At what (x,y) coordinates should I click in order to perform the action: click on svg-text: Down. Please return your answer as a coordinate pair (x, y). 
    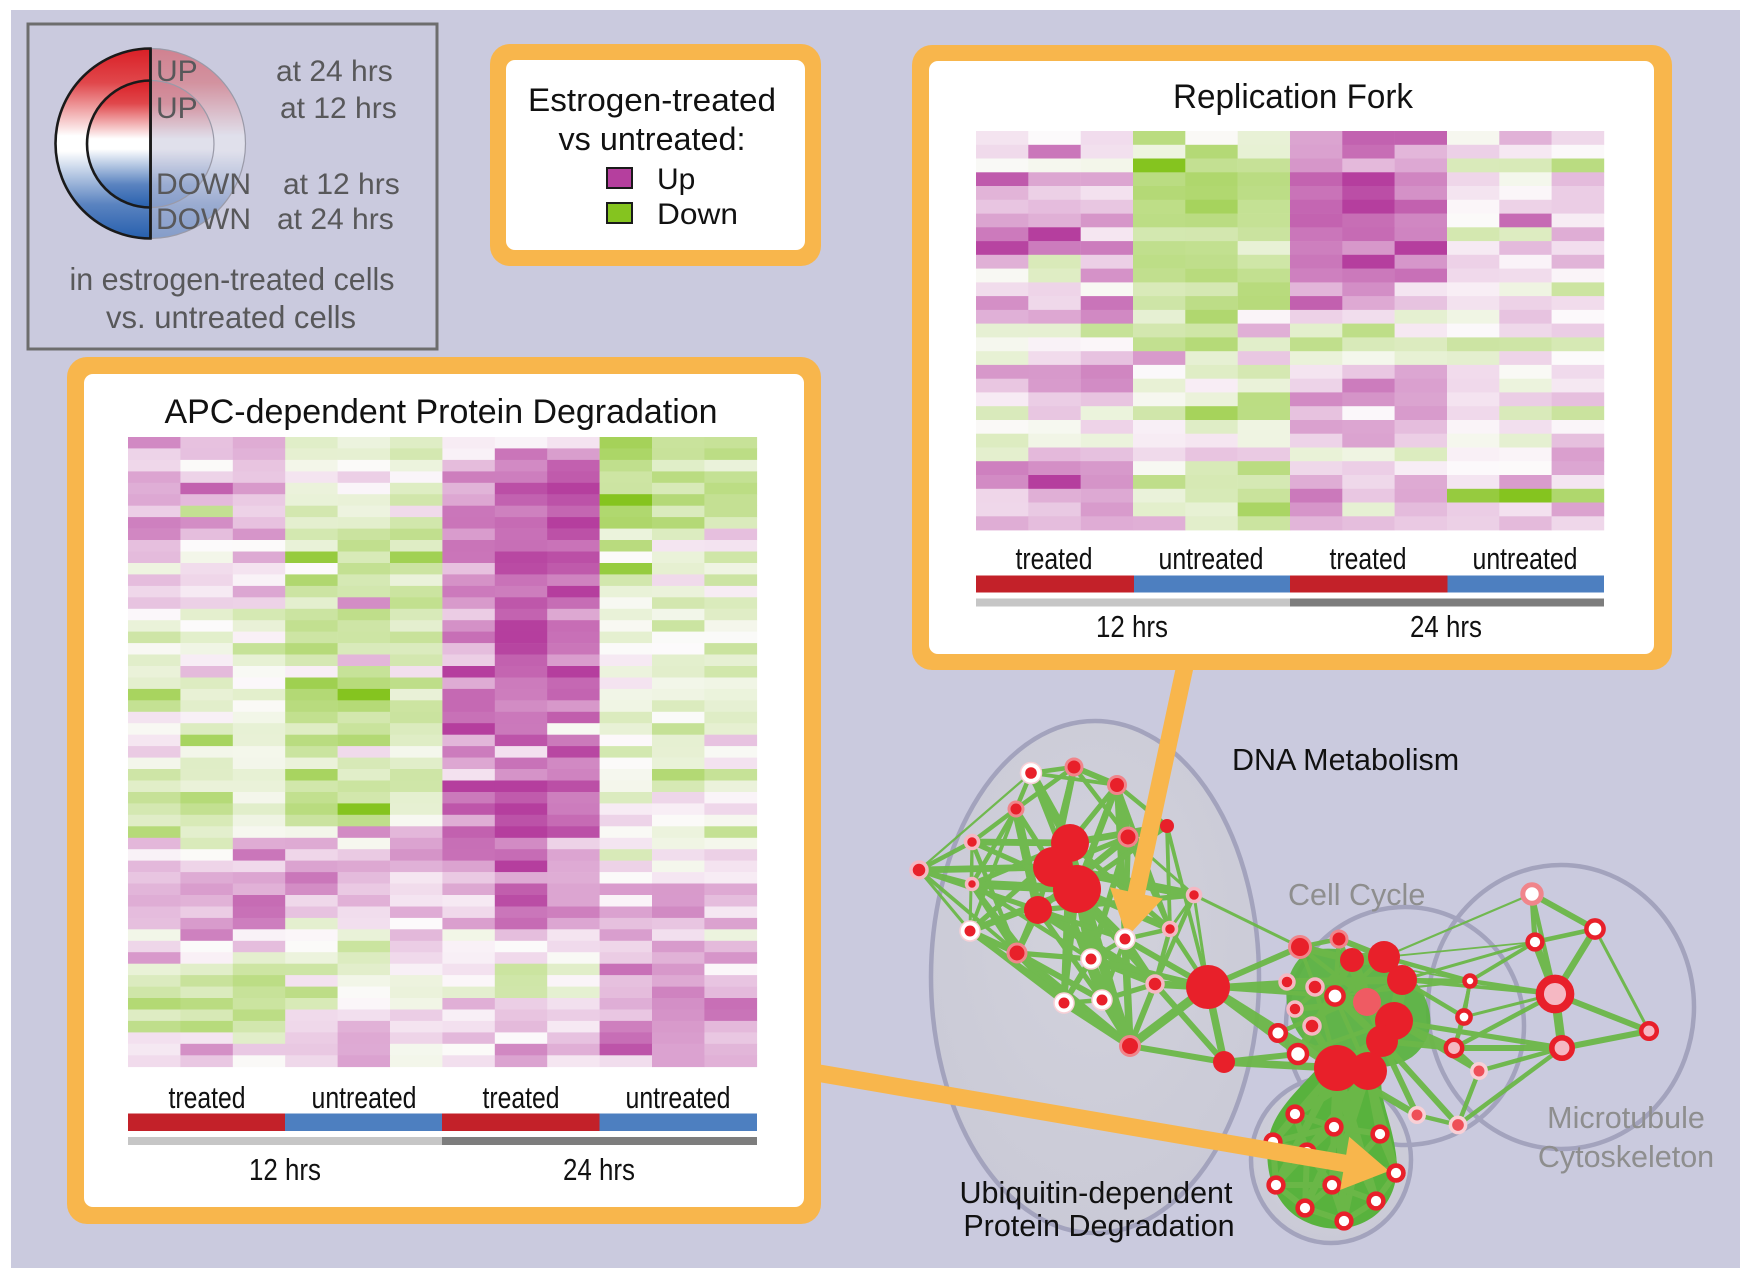
    Looking at the image, I should click on (697, 214).